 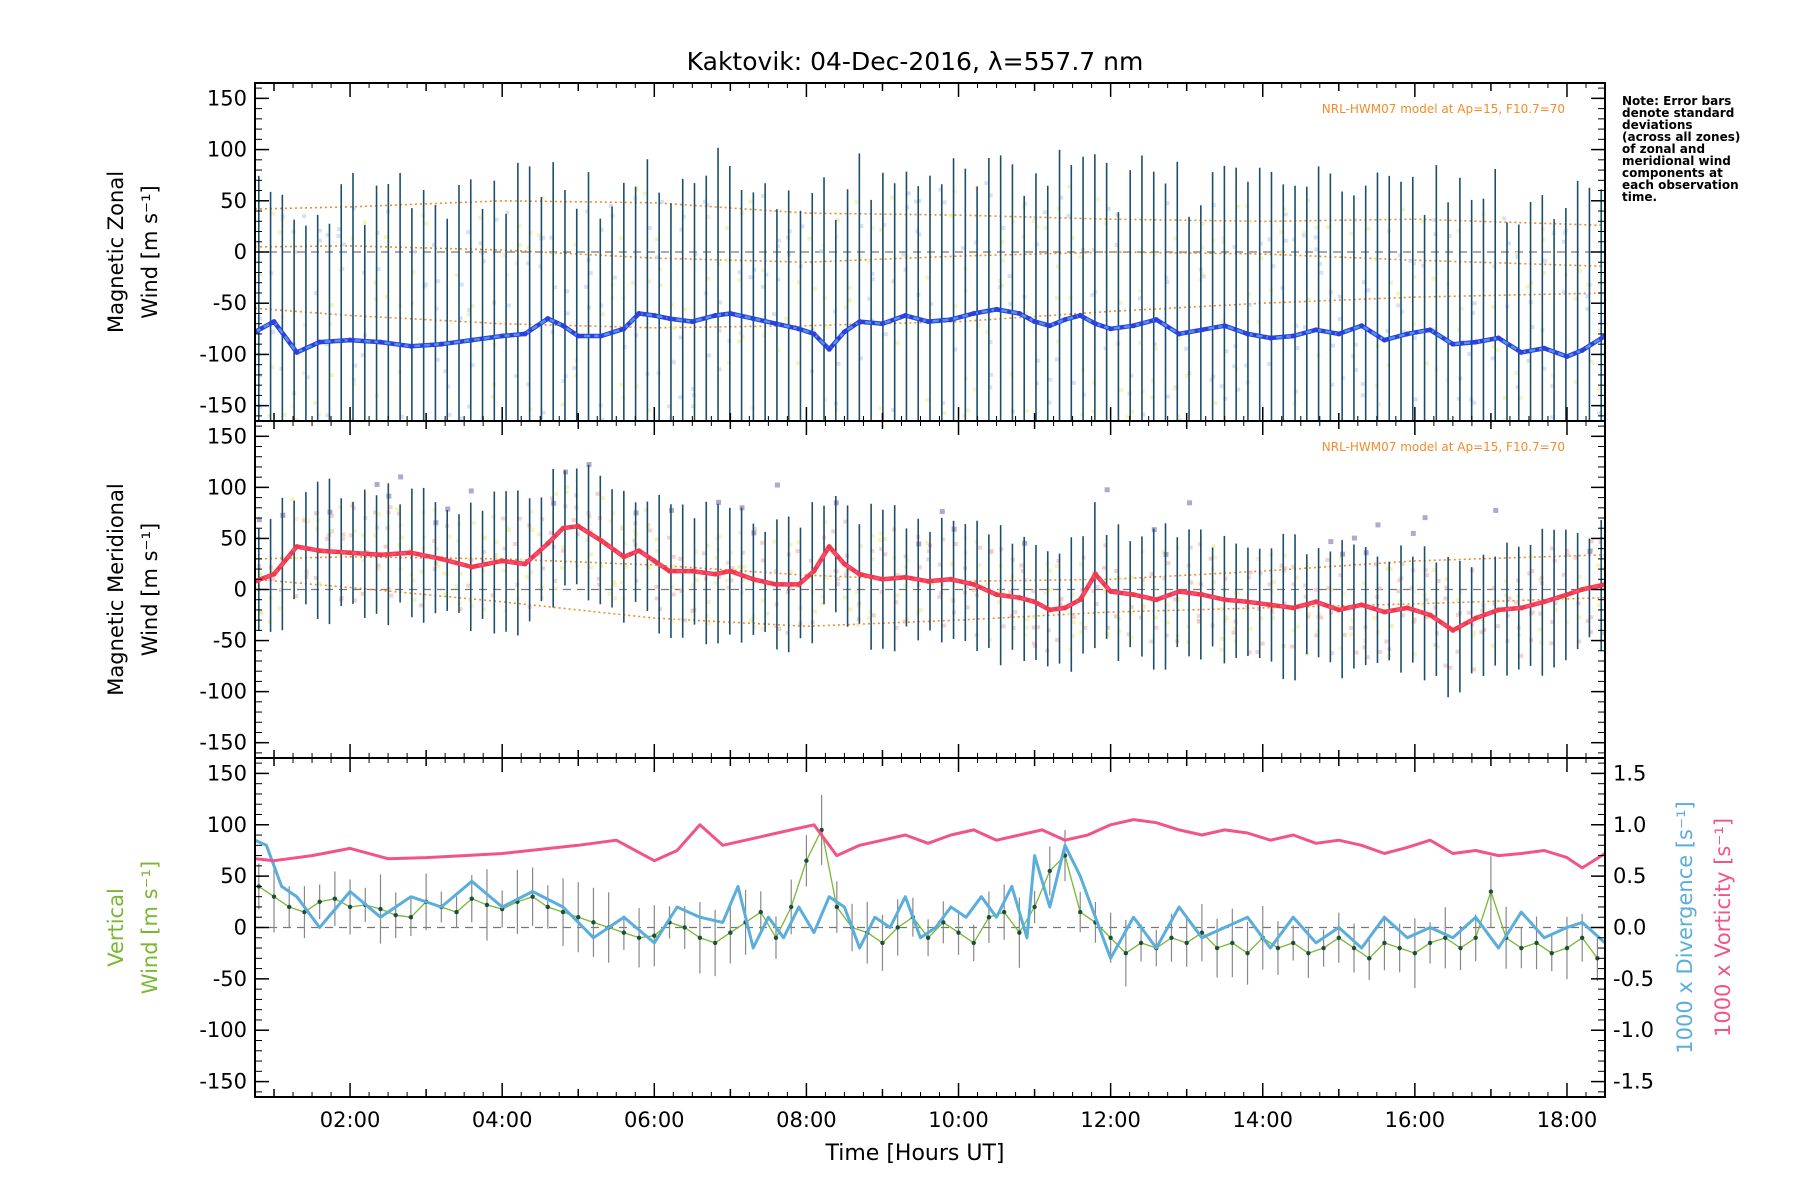 What do you see at coordinates (1262, 1120) in the screenshot?
I see `x-tick-label: 14:00` at bounding box center [1262, 1120].